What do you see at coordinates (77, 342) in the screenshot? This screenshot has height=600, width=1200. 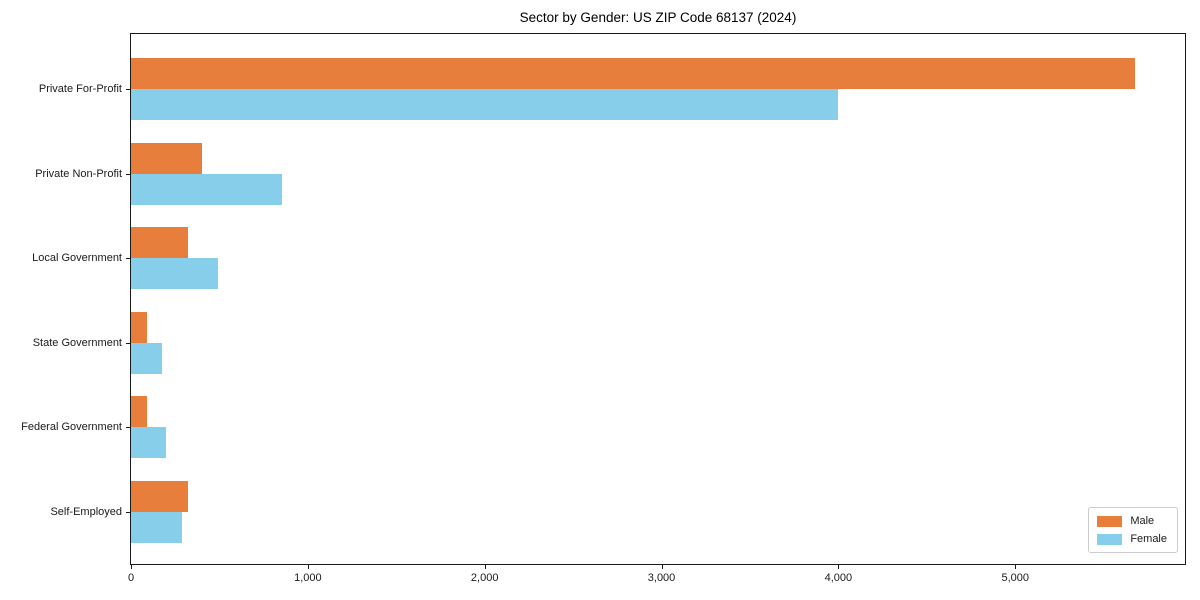 I see `y-tick-label: State Government` at bounding box center [77, 342].